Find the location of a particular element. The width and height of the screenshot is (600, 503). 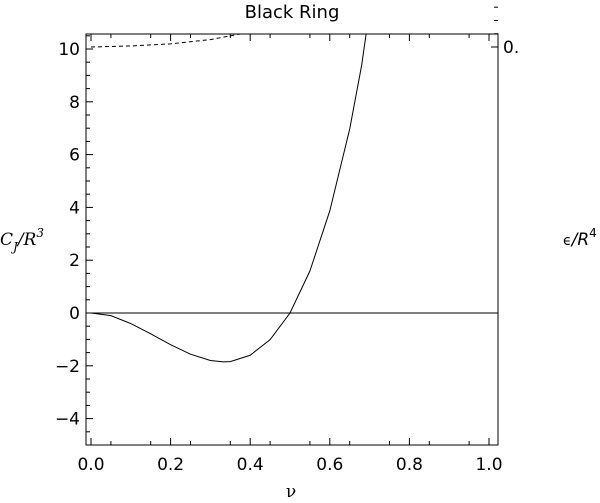

x-tick-label: 0.2 is located at coordinates (170, 465).